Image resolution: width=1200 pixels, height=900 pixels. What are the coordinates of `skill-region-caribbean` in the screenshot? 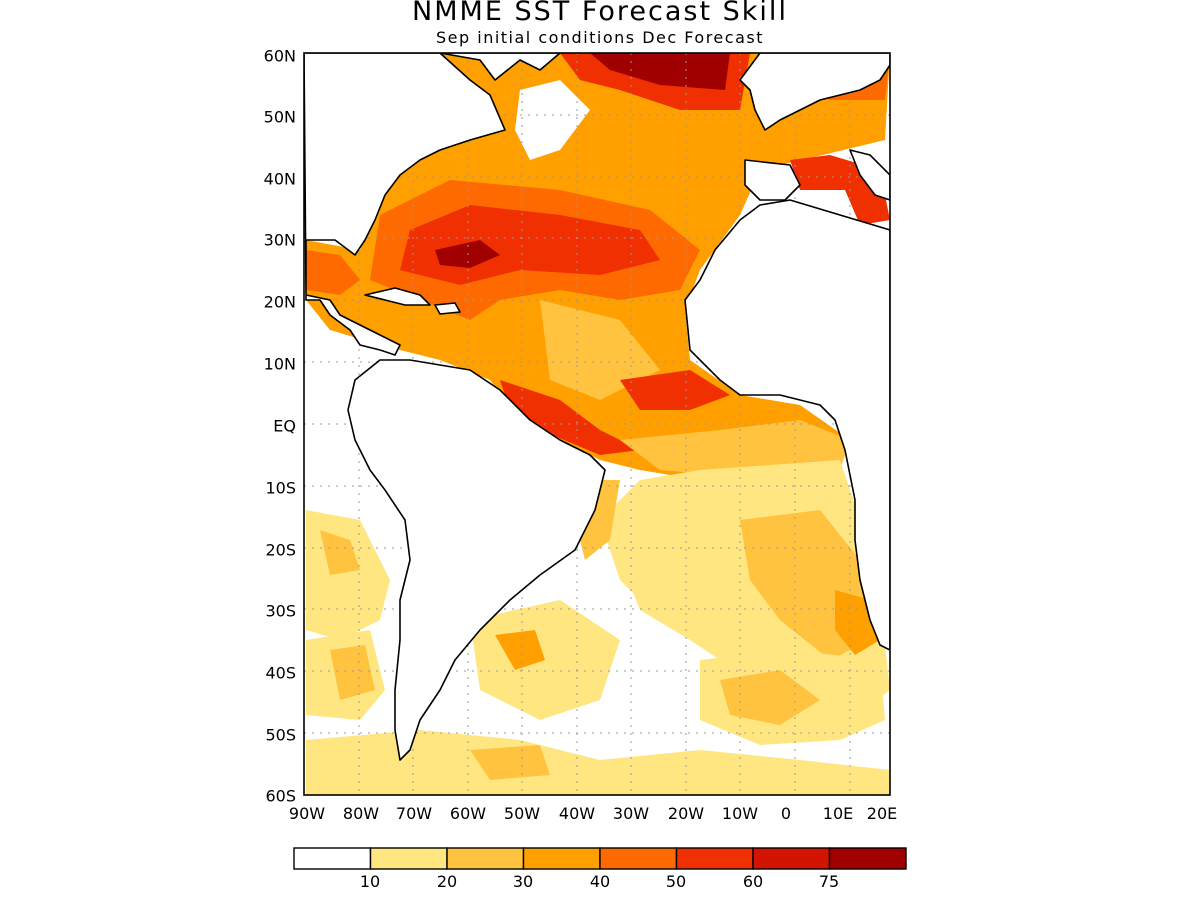 It's located at (333, 272).